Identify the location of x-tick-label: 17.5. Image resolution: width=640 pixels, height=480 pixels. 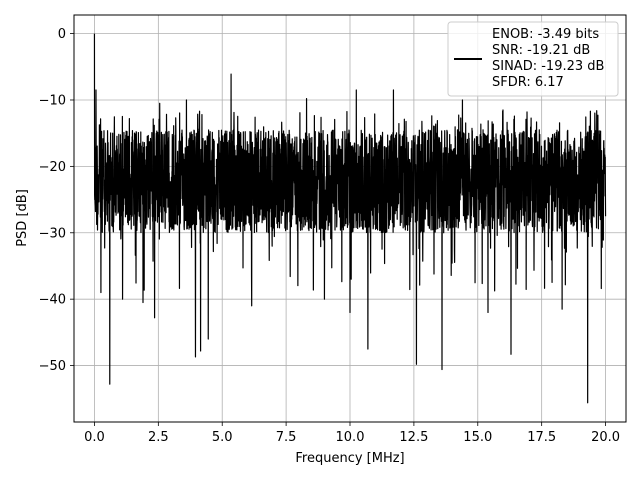
(541, 437).